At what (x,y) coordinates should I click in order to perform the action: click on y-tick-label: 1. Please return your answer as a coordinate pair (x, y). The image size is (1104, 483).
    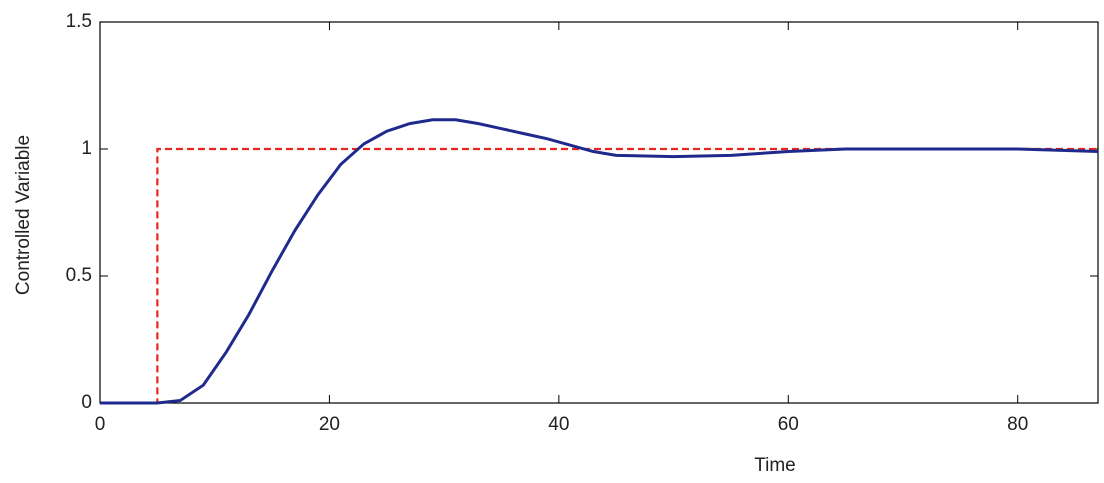
    Looking at the image, I should click on (86, 148).